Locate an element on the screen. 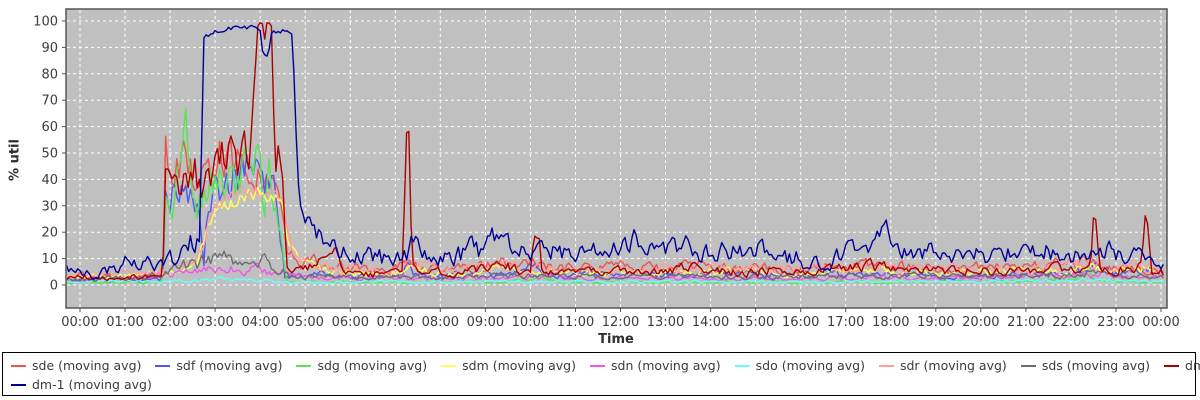  svg-text: 40 is located at coordinates (49, 180).